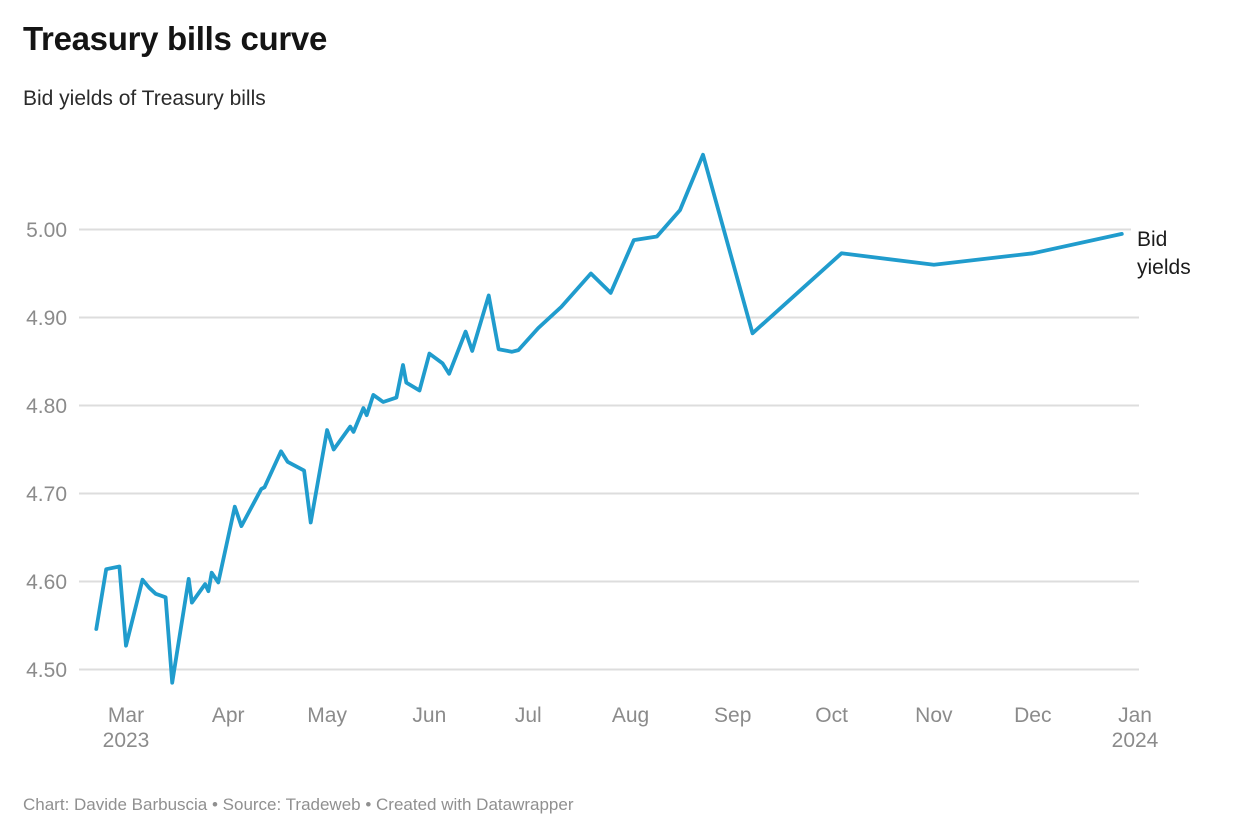 The image size is (1240, 840). Describe the element at coordinates (46, 670) in the screenshot. I see `y-tick-label: 4.50` at that location.